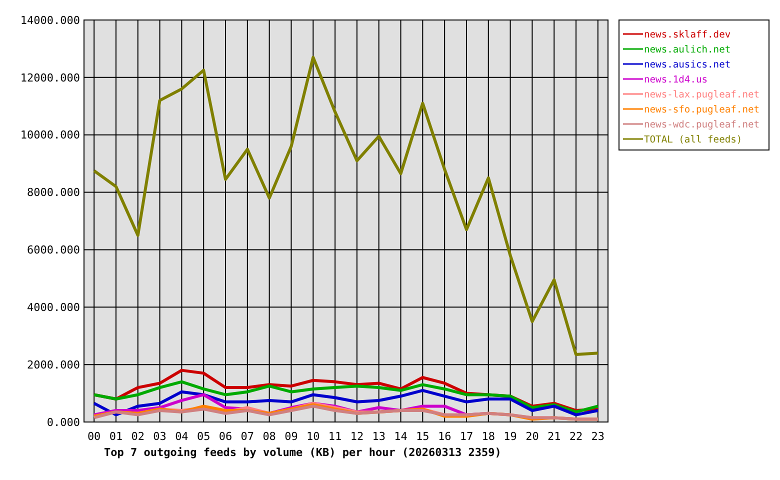 Image resolution: width=780 pixels, height=480 pixels. What do you see at coordinates (50, 20) in the screenshot?
I see `y-tick-label: 14000.000` at bounding box center [50, 20].